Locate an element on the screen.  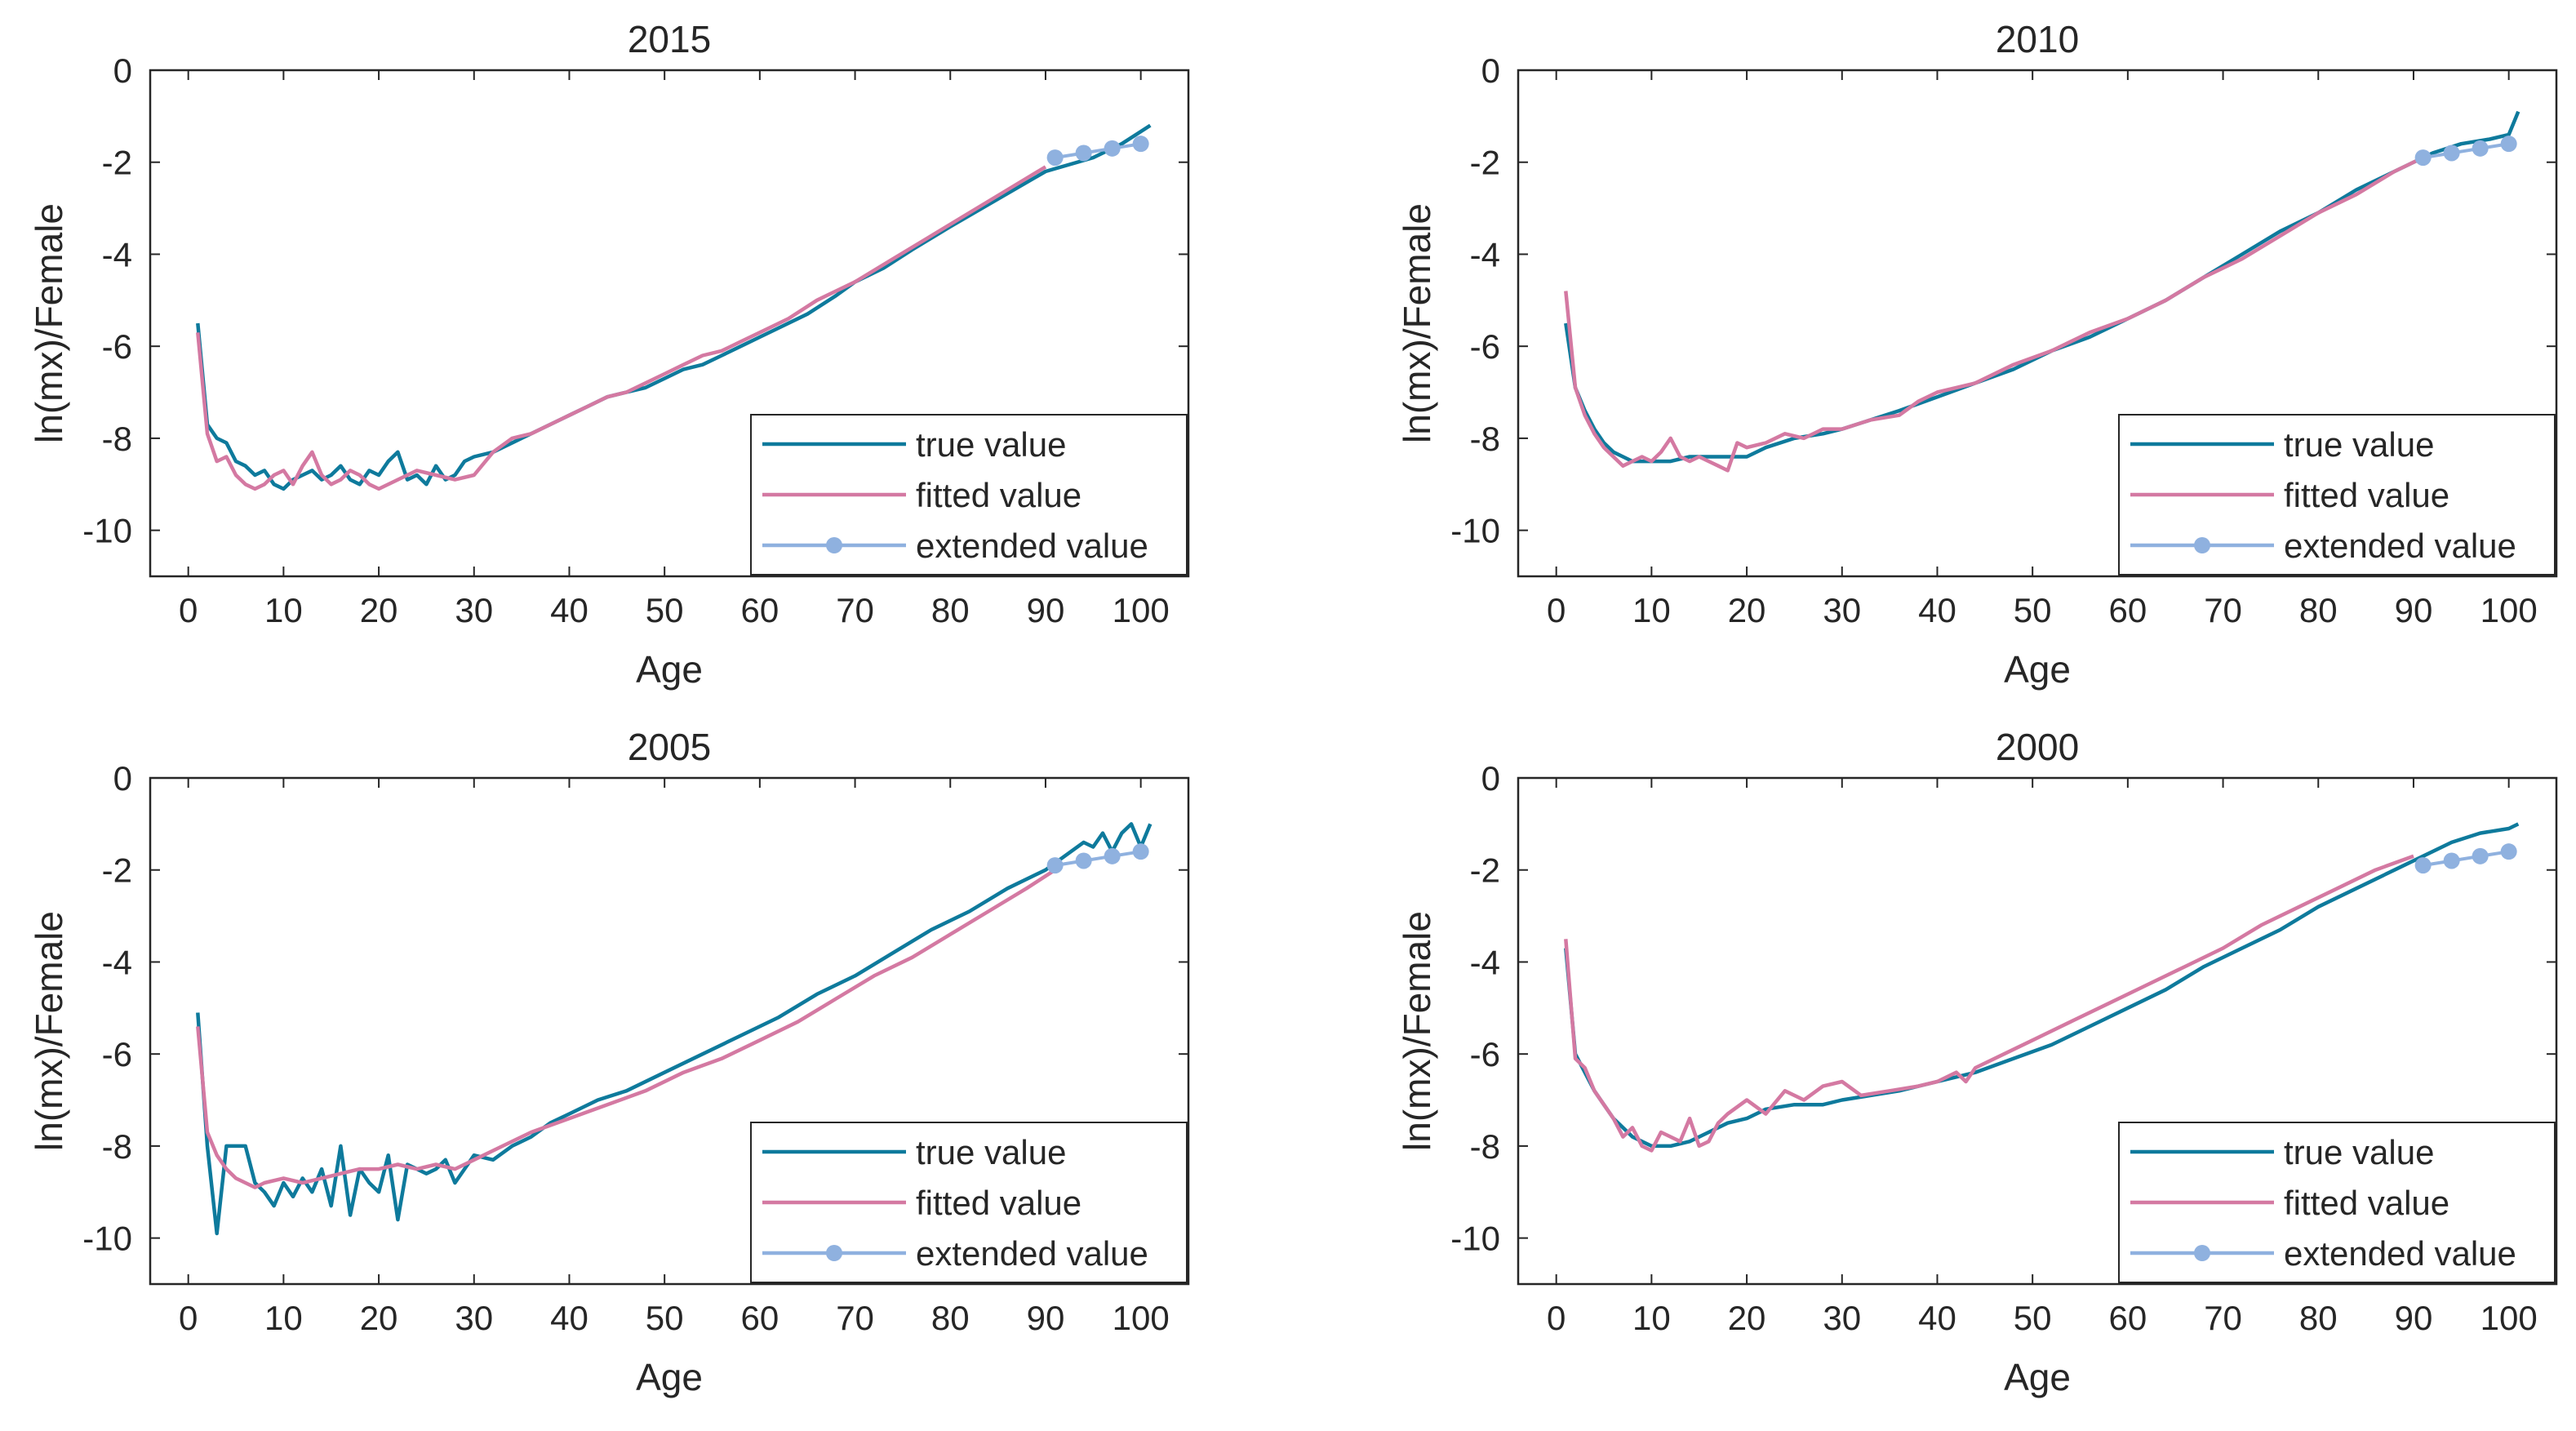
y-tick-label: -6 is located at coordinates (117, 1054).